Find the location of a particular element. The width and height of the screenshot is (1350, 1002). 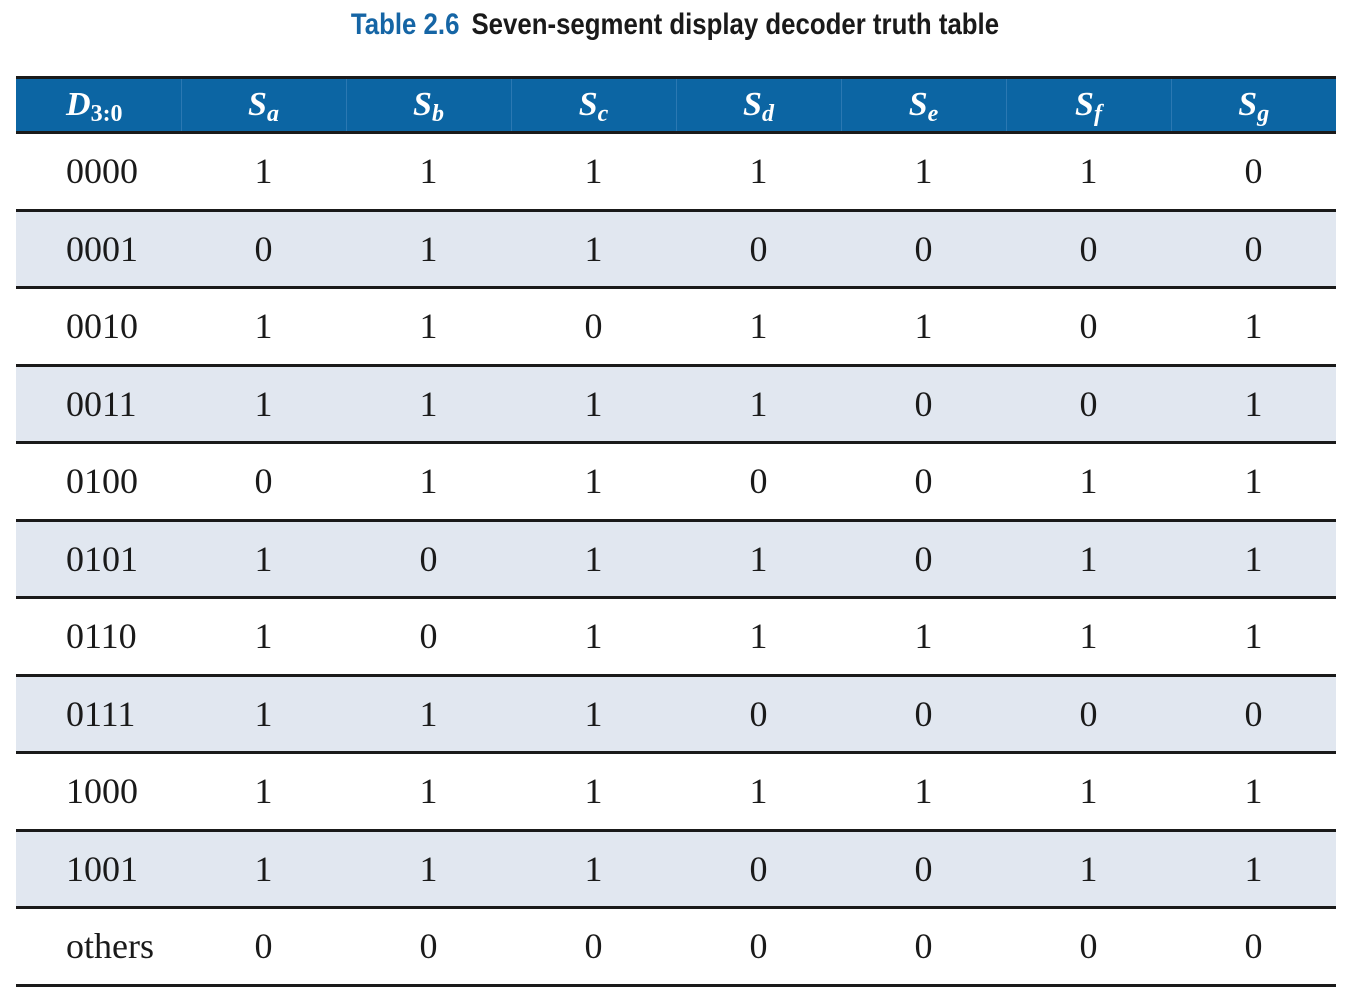

input-value-cell: 0111 is located at coordinates (101, 713).